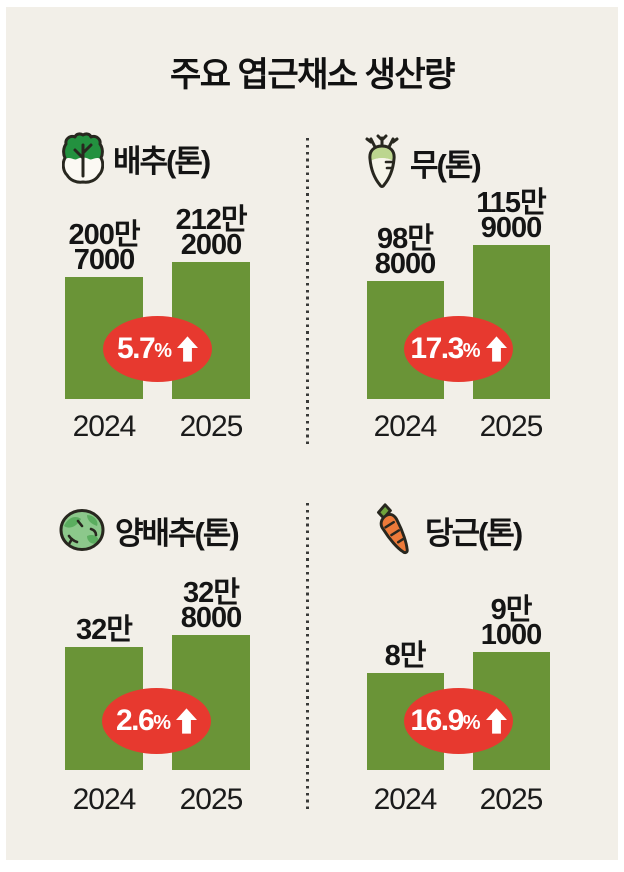 The image size is (624, 872). Describe the element at coordinates (312, 75) in the screenshot. I see `page-title: 주요 엽근채소 생산량` at that location.